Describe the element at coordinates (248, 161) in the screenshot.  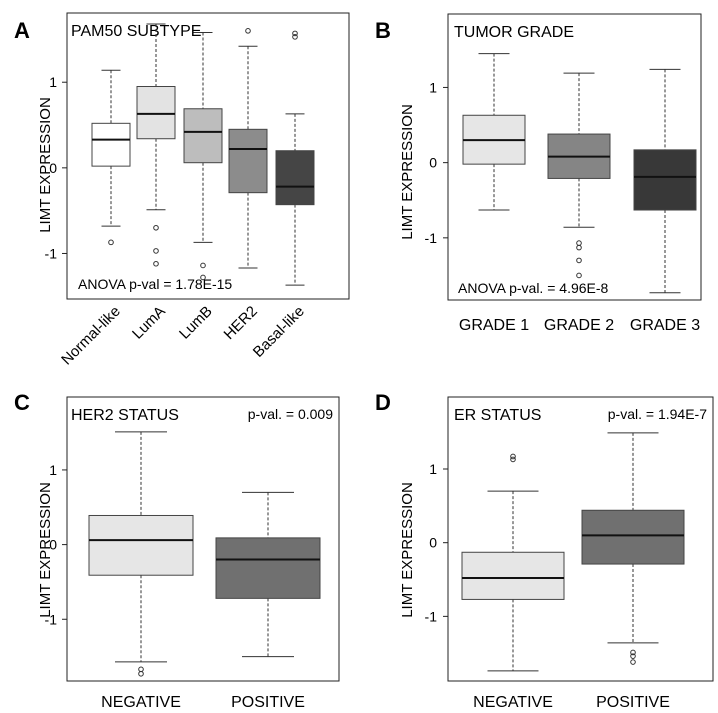
I see `box-her2` at that location.